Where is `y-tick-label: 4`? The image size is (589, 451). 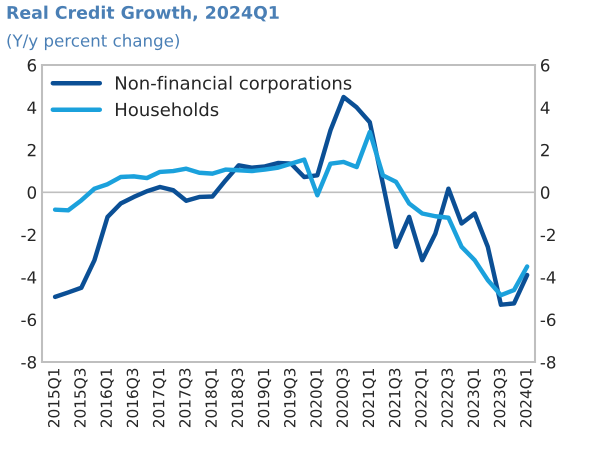
y-tick-label: 4 is located at coordinates (31, 108).